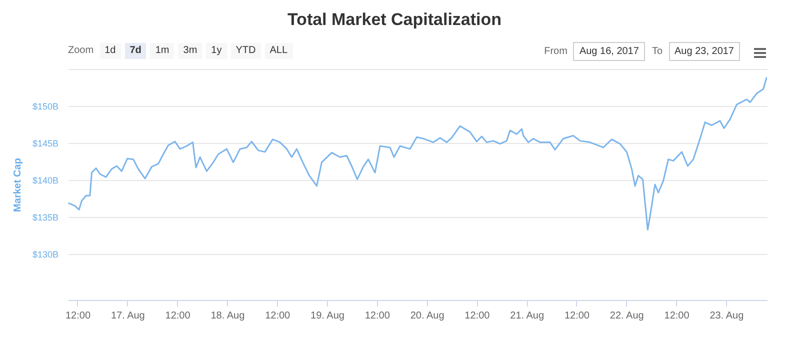 The image size is (789, 337). I want to click on text: 7d, so click(135, 51).